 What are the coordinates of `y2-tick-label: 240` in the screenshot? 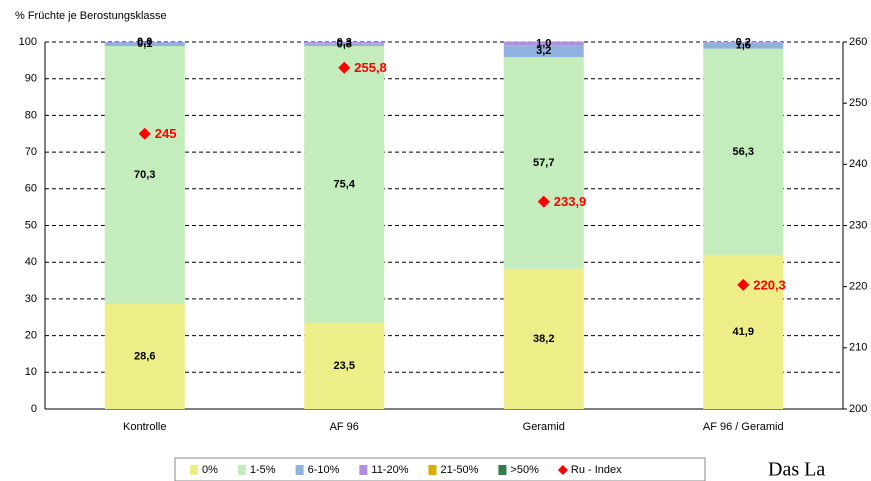 It's located at (858, 164).